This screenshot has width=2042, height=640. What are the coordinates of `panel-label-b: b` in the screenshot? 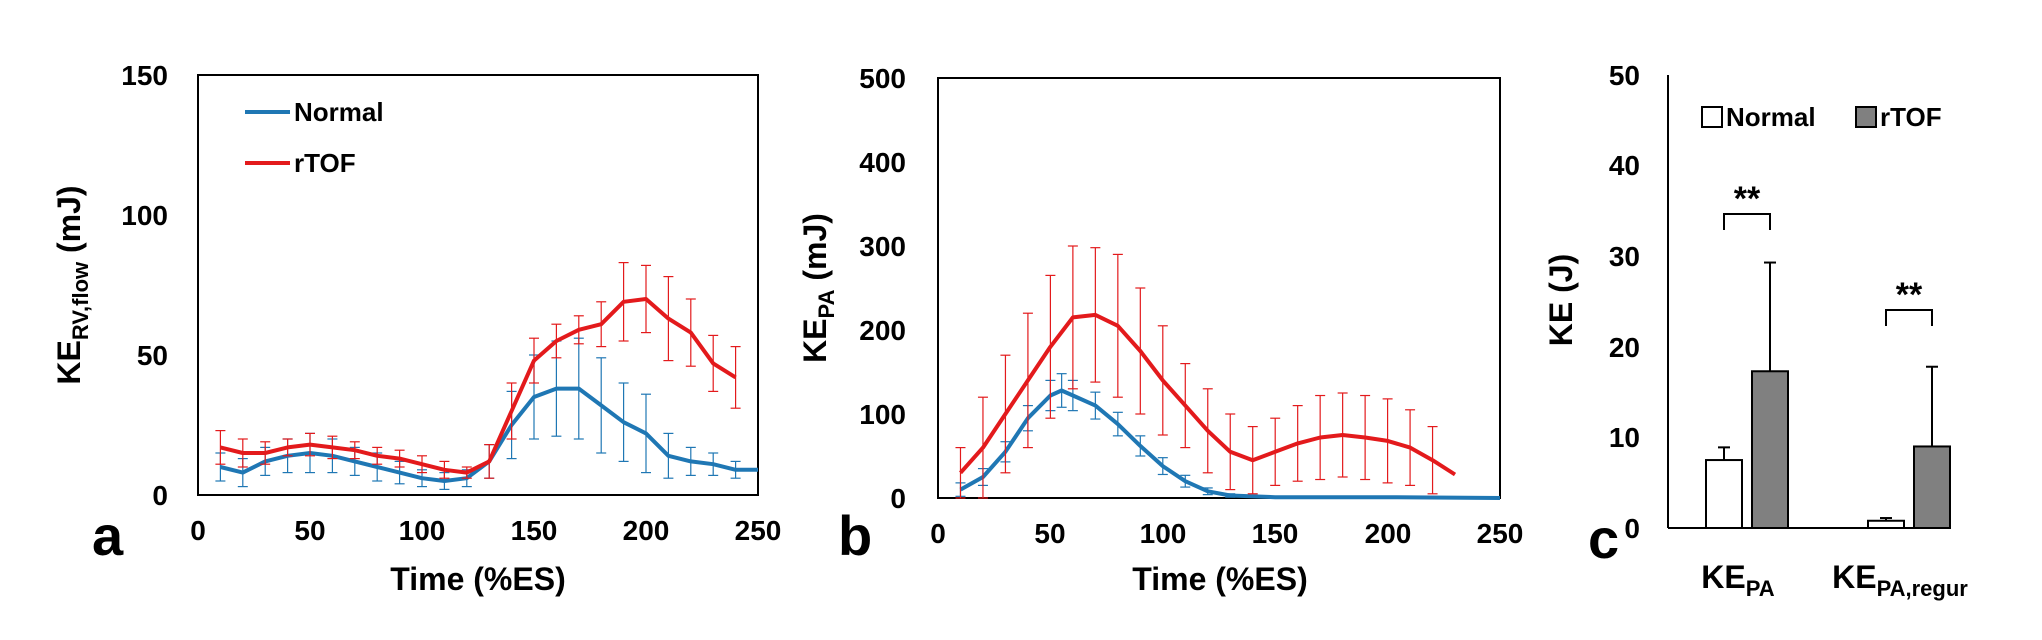 It's located at (855, 535).